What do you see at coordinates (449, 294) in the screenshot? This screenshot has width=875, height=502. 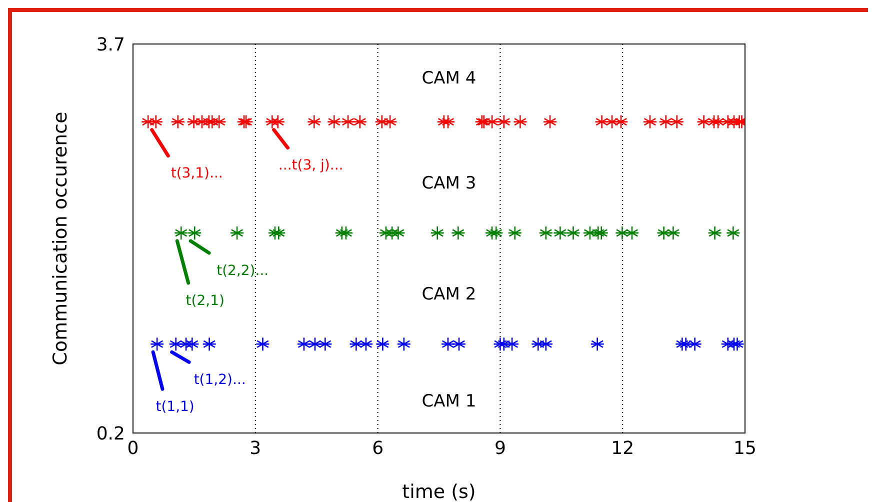 I see `annotation: CAM 2` at bounding box center [449, 294].